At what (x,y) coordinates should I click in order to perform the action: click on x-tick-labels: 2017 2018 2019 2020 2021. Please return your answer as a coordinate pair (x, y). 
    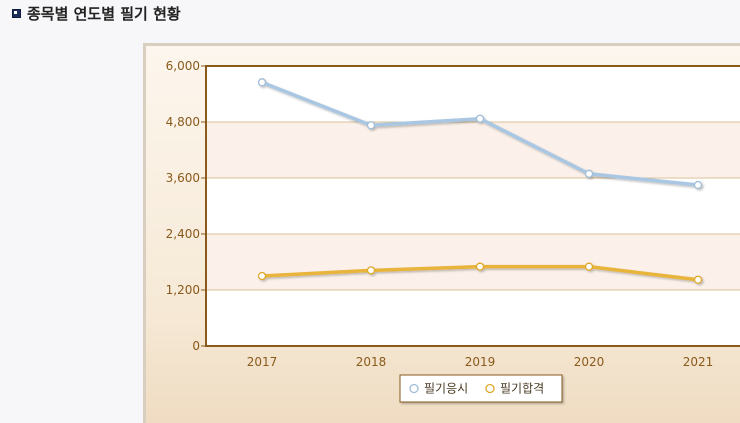
    Looking at the image, I should click on (480, 362).